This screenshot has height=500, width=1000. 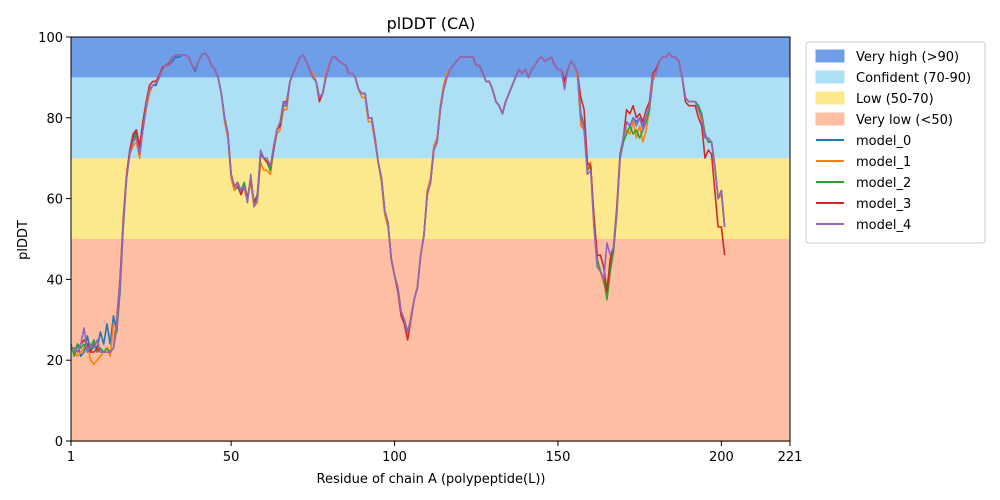 I want to click on y-tick-label: 100, so click(x=50, y=38).